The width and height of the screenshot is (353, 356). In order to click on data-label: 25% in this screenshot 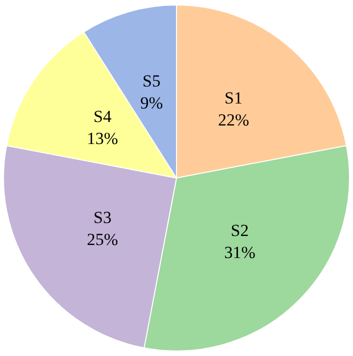, I will do `click(102, 239)`.